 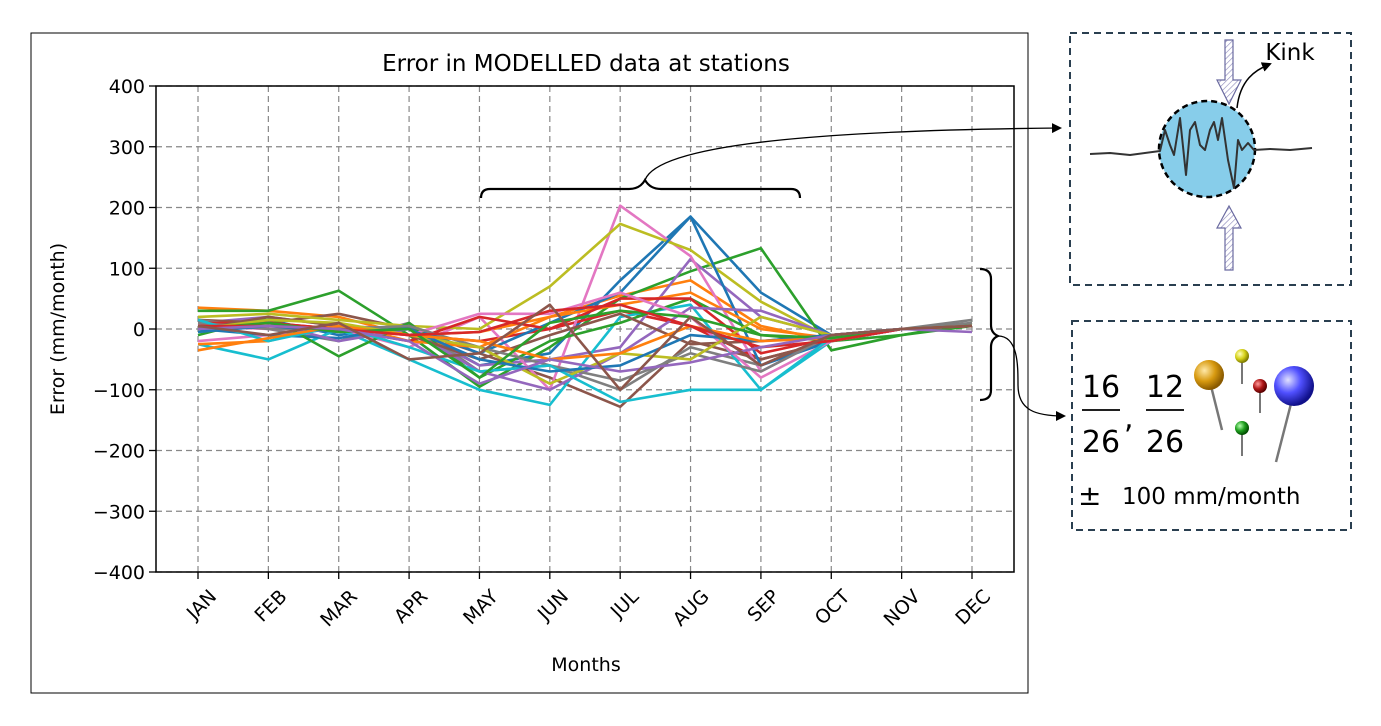 I want to click on station-pins-icon, so click(x=1254, y=406).